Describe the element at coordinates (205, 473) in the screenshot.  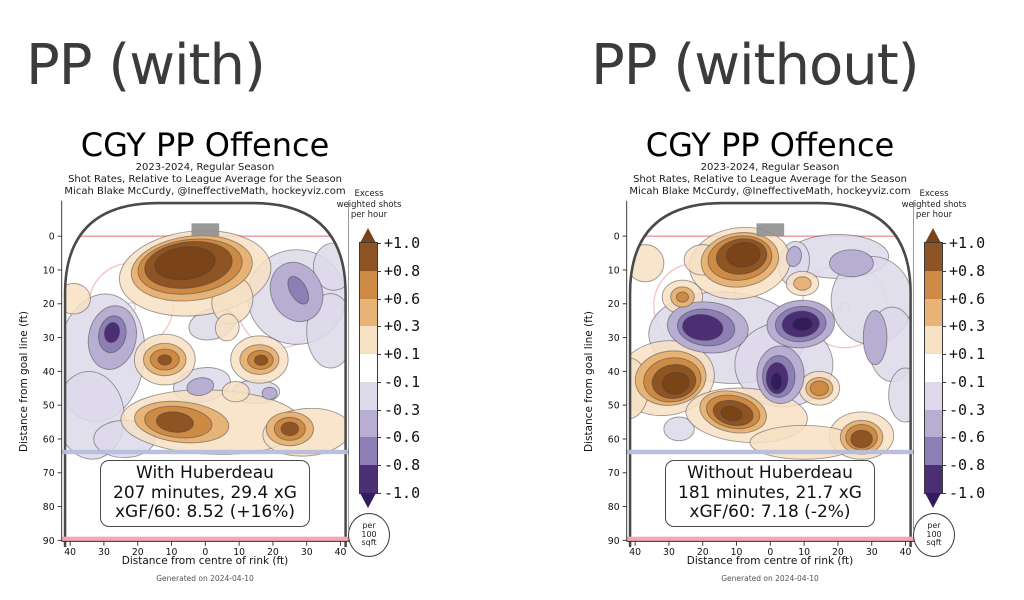
I see `info-line-player: With Huberdeau` at that location.